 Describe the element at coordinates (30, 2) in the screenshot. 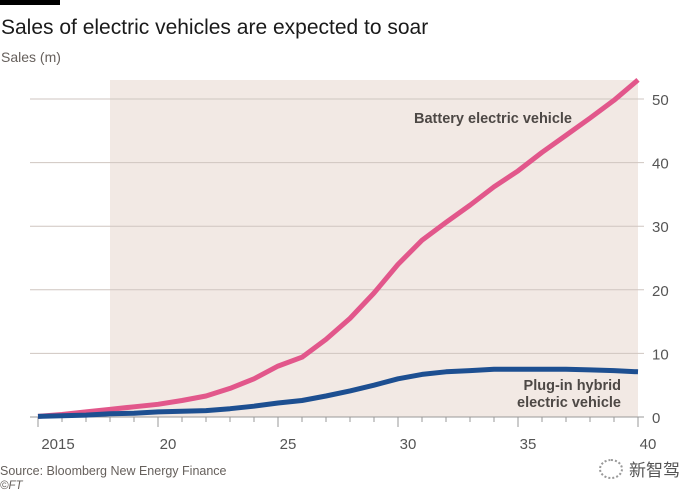

I see `ft-top-rule` at that location.